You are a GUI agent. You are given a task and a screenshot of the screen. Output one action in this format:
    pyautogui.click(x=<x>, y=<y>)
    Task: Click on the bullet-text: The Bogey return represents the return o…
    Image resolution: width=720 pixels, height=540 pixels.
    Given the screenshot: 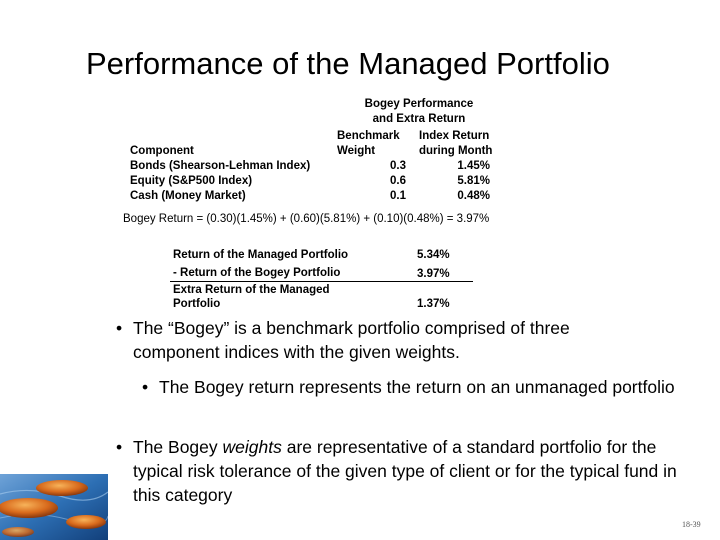 What is the action you would take?
    pyautogui.click(x=417, y=387)
    